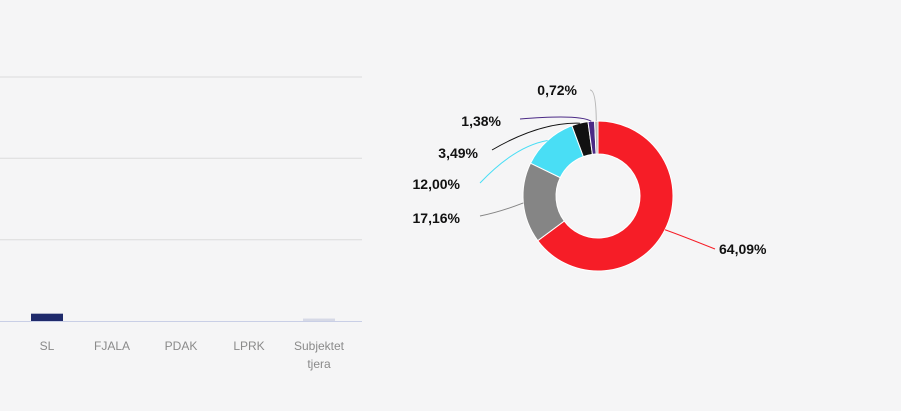 The height and width of the screenshot is (411, 901). What do you see at coordinates (319, 364) in the screenshot?
I see `x-tick-label: tjera` at bounding box center [319, 364].